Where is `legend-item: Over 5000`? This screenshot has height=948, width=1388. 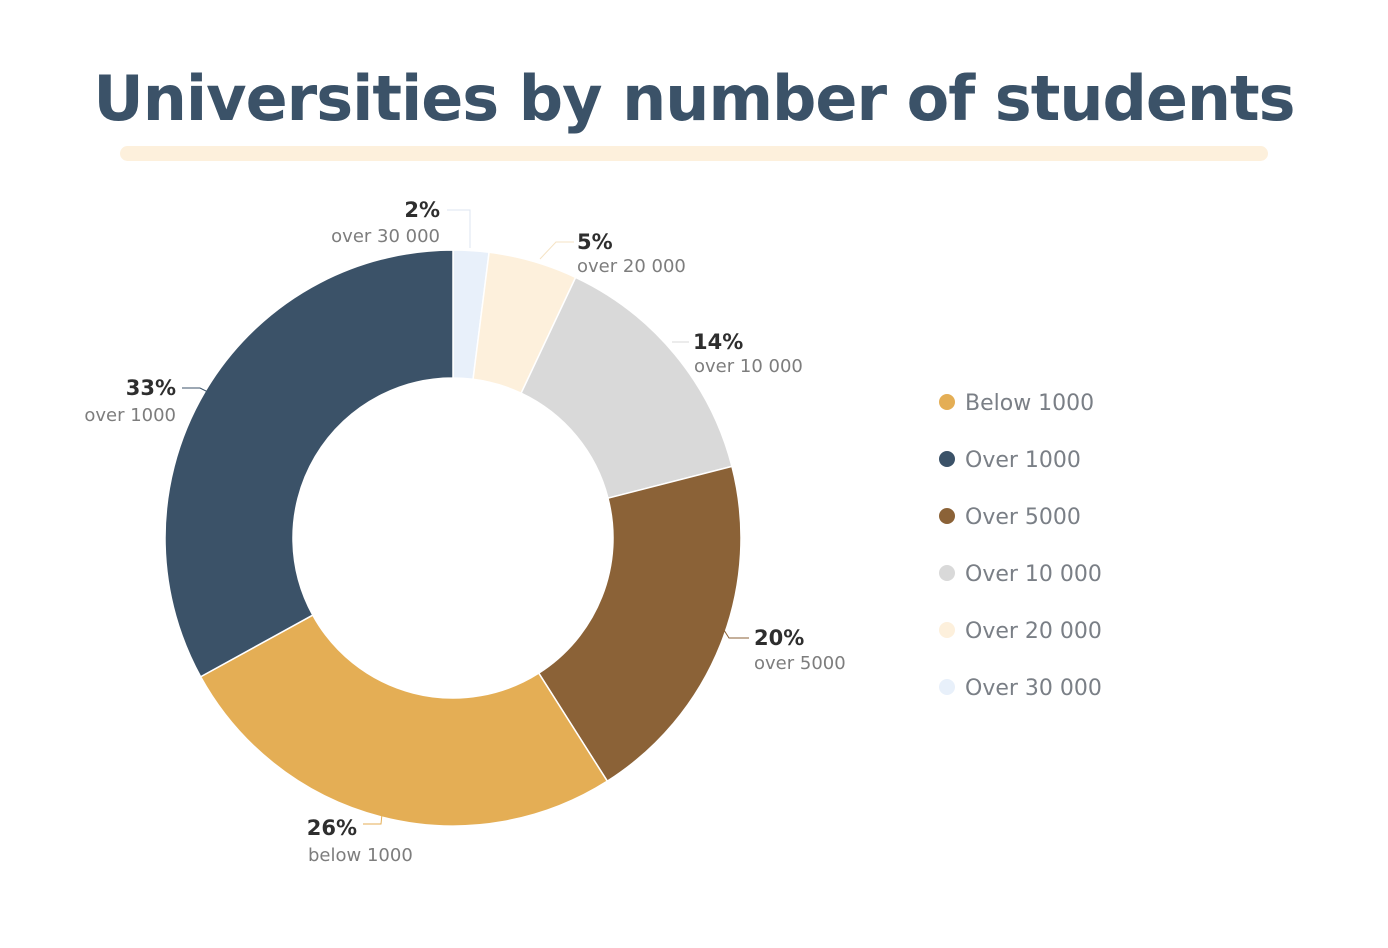 legend-item: Over 5000 is located at coordinates (1010, 517).